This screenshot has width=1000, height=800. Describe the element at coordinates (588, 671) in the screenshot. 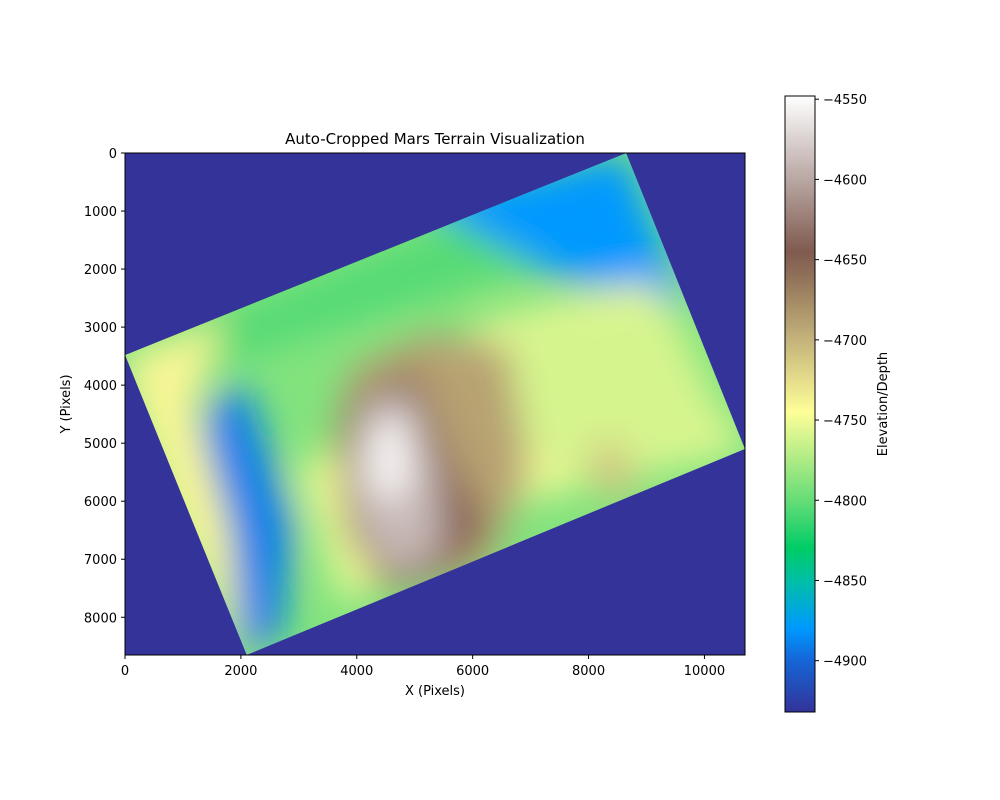

I see `x-tick-label: 8000` at that location.